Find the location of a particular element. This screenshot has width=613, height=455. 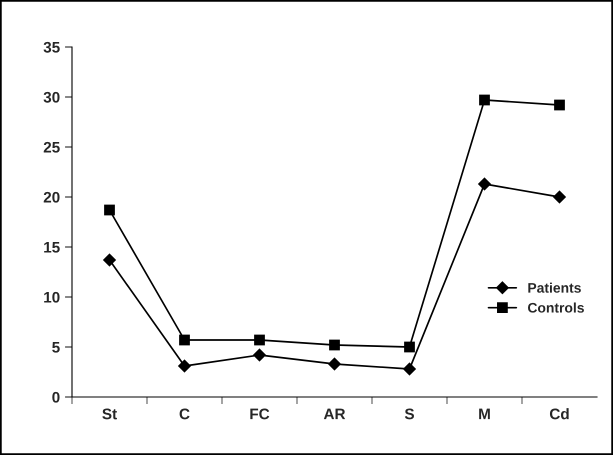

y-tick-label: 15 is located at coordinates (52, 247).